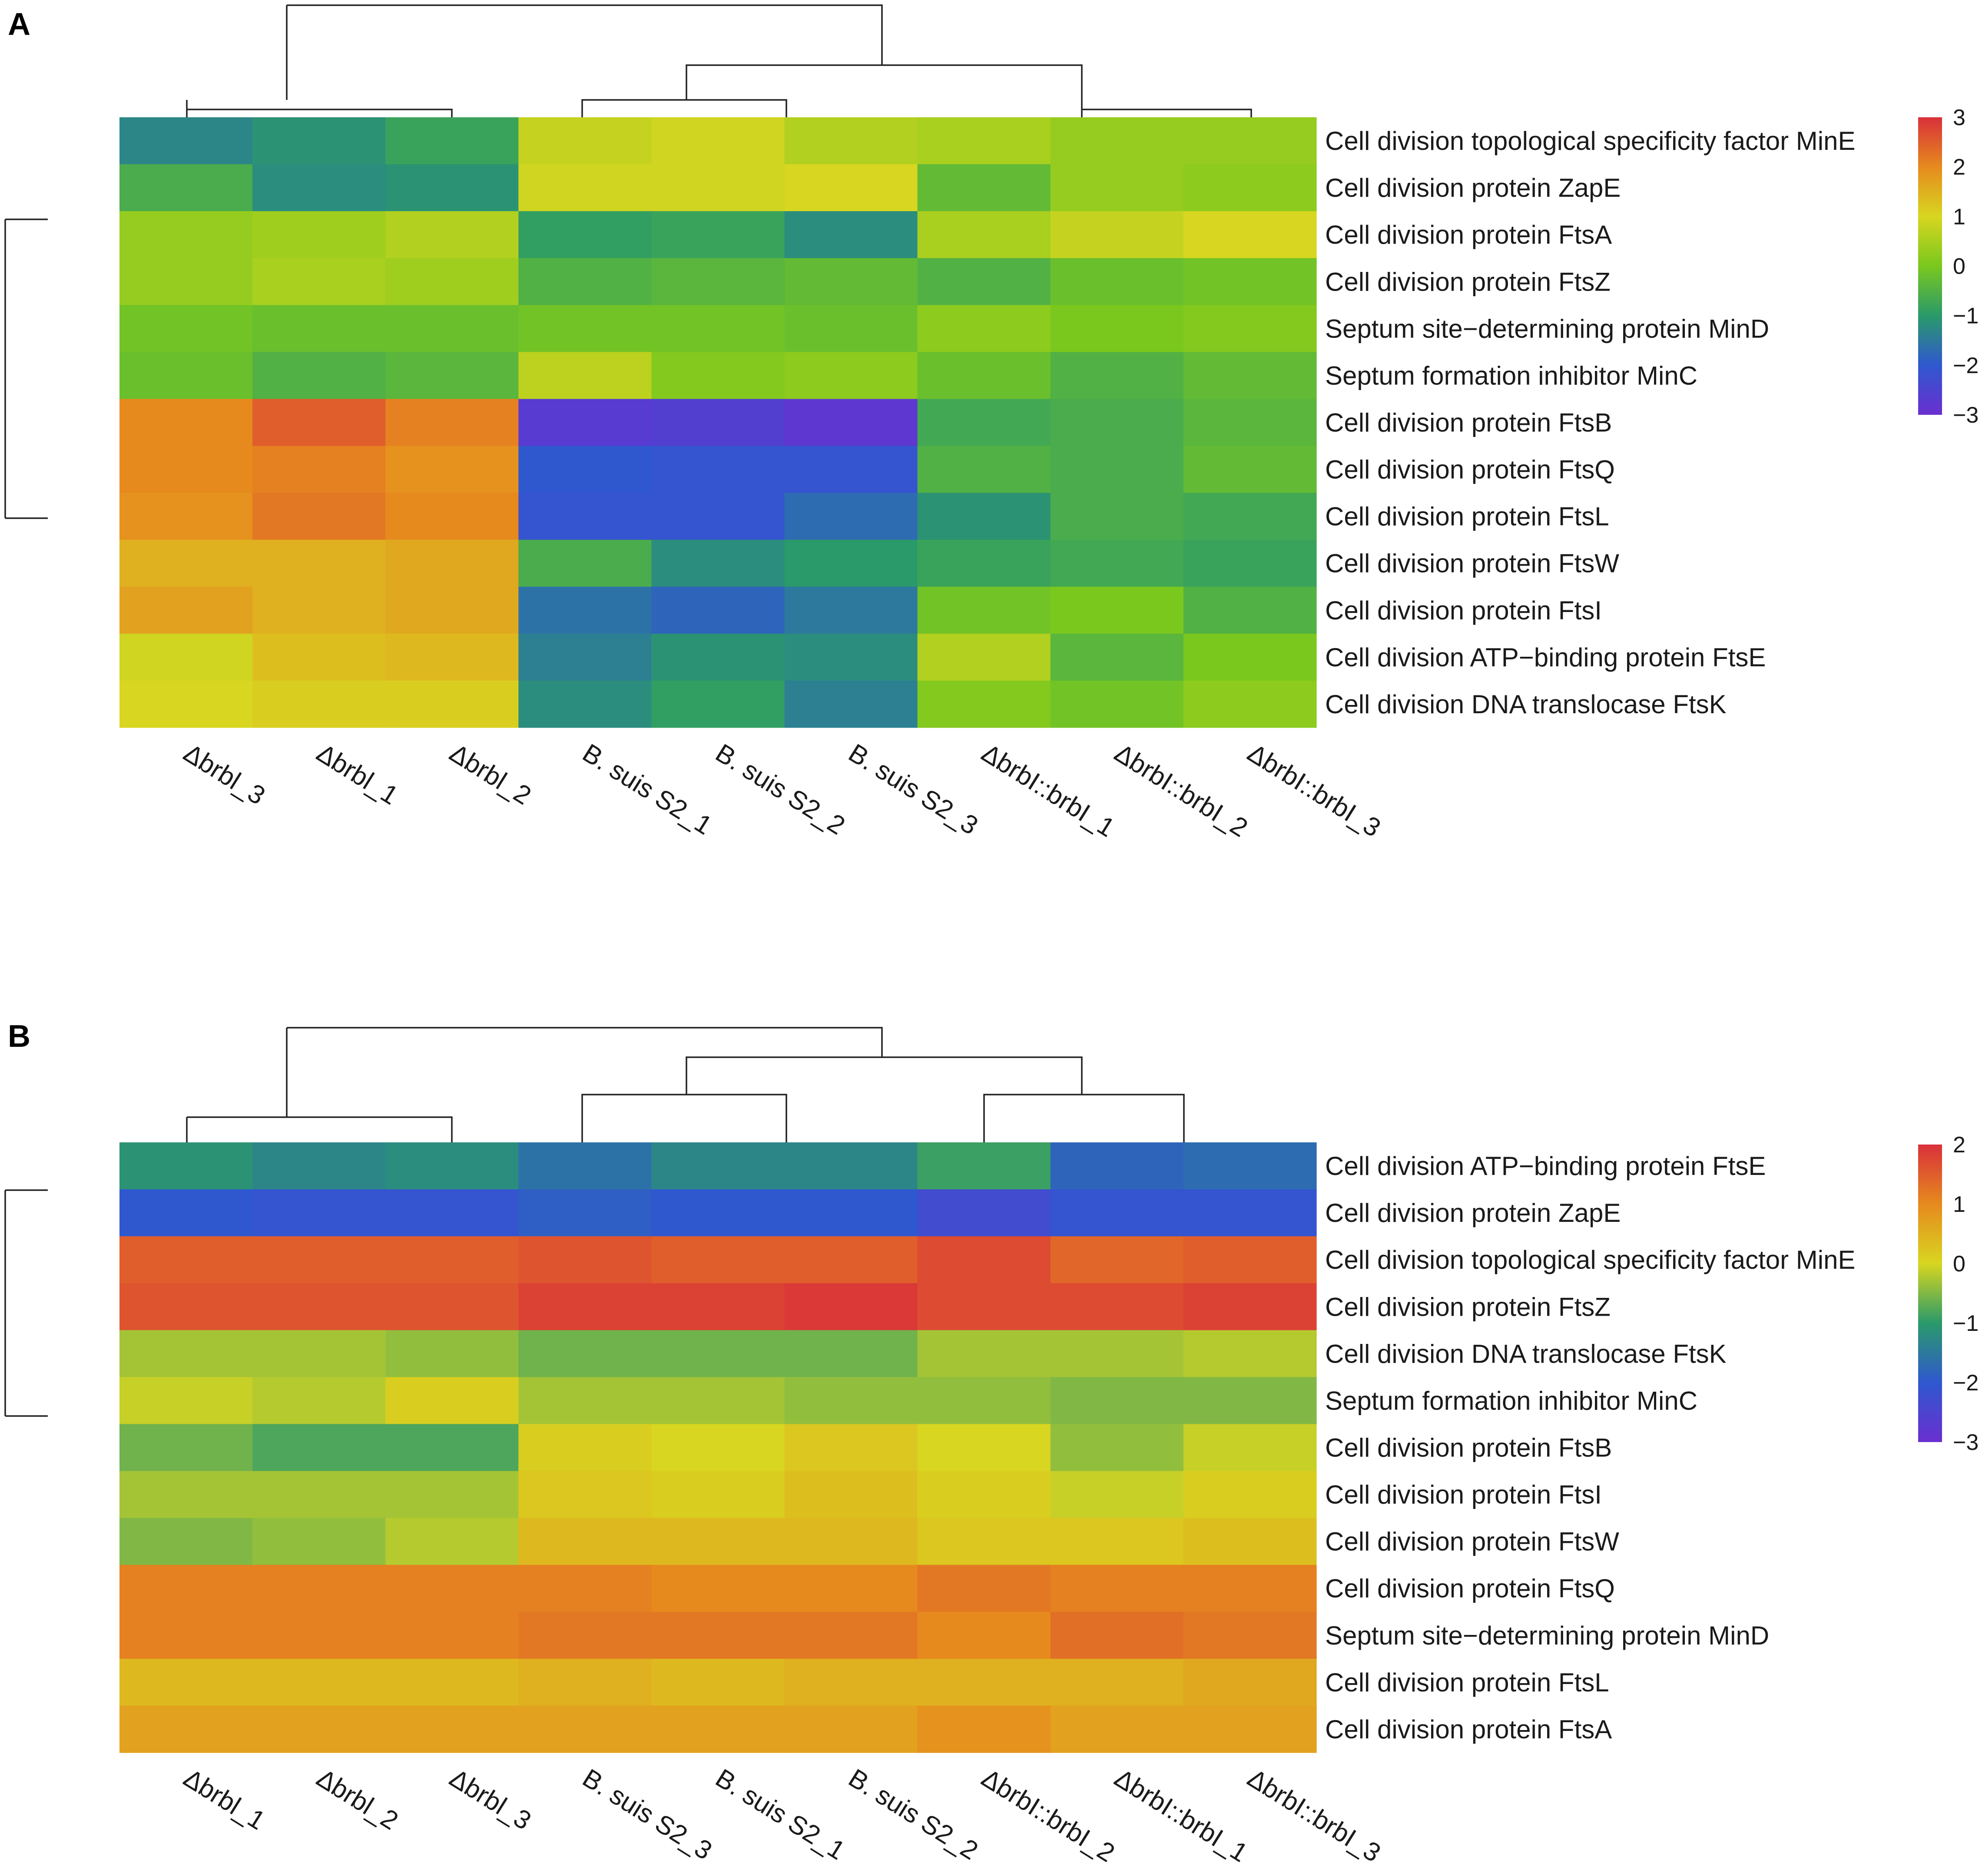 This screenshot has width=1982, height=1876. I want to click on row-label: Cell division protein FtsQ, so click(1470, 1588).